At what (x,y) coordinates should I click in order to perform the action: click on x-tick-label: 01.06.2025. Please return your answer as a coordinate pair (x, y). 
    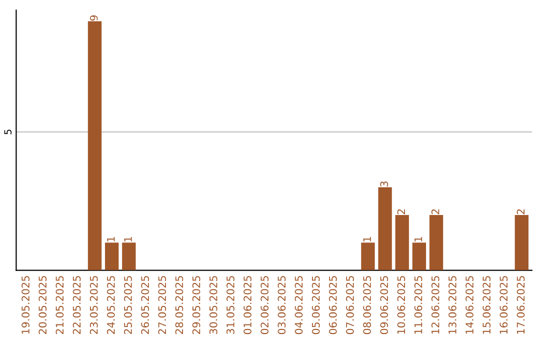
    Looking at the image, I should click on (248, 305).